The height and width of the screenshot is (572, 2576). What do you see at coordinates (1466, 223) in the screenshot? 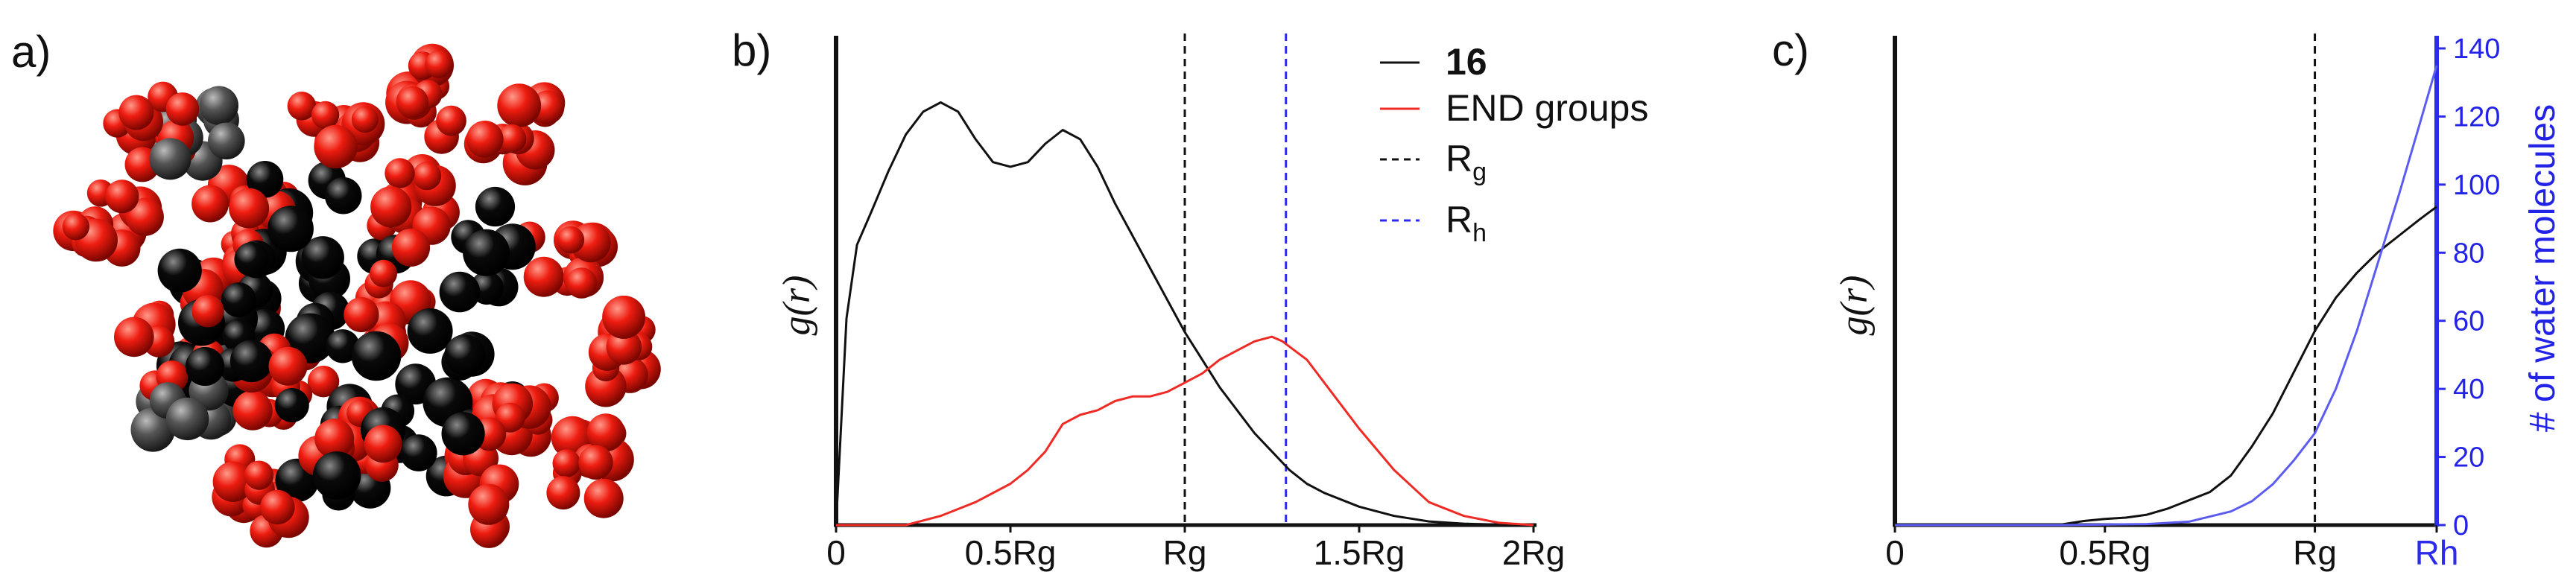
I see `legend-label-rh: Rh` at bounding box center [1466, 223].